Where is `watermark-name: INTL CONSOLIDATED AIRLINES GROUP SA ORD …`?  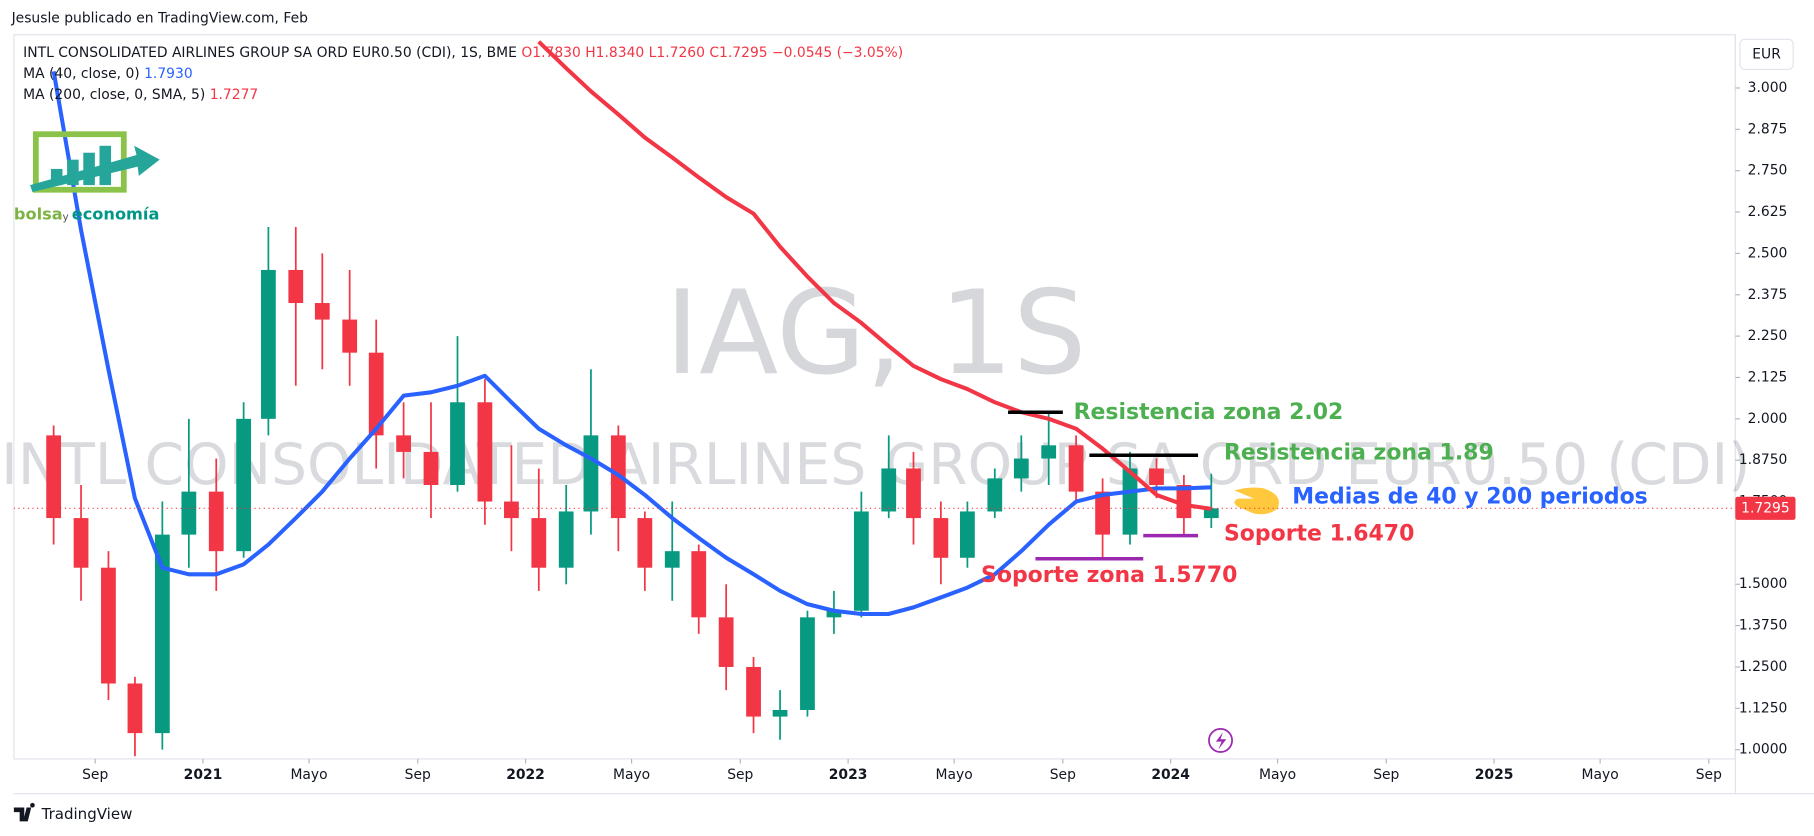 watermark-name: INTL CONSOLIDATED AIRLINES GROUP SA ORD … is located at coordinates (875, 465).